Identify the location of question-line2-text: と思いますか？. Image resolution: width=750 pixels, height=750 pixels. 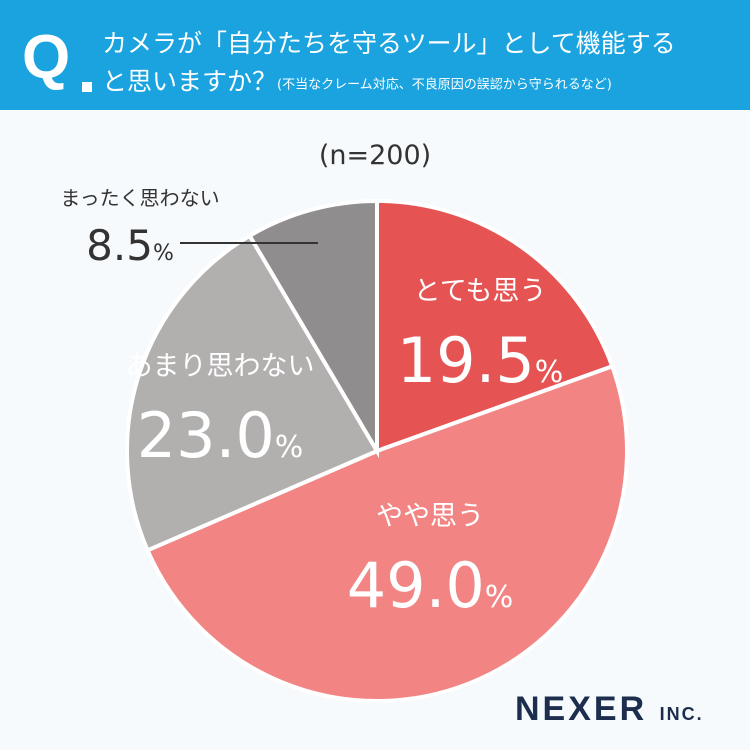
(190, 81).